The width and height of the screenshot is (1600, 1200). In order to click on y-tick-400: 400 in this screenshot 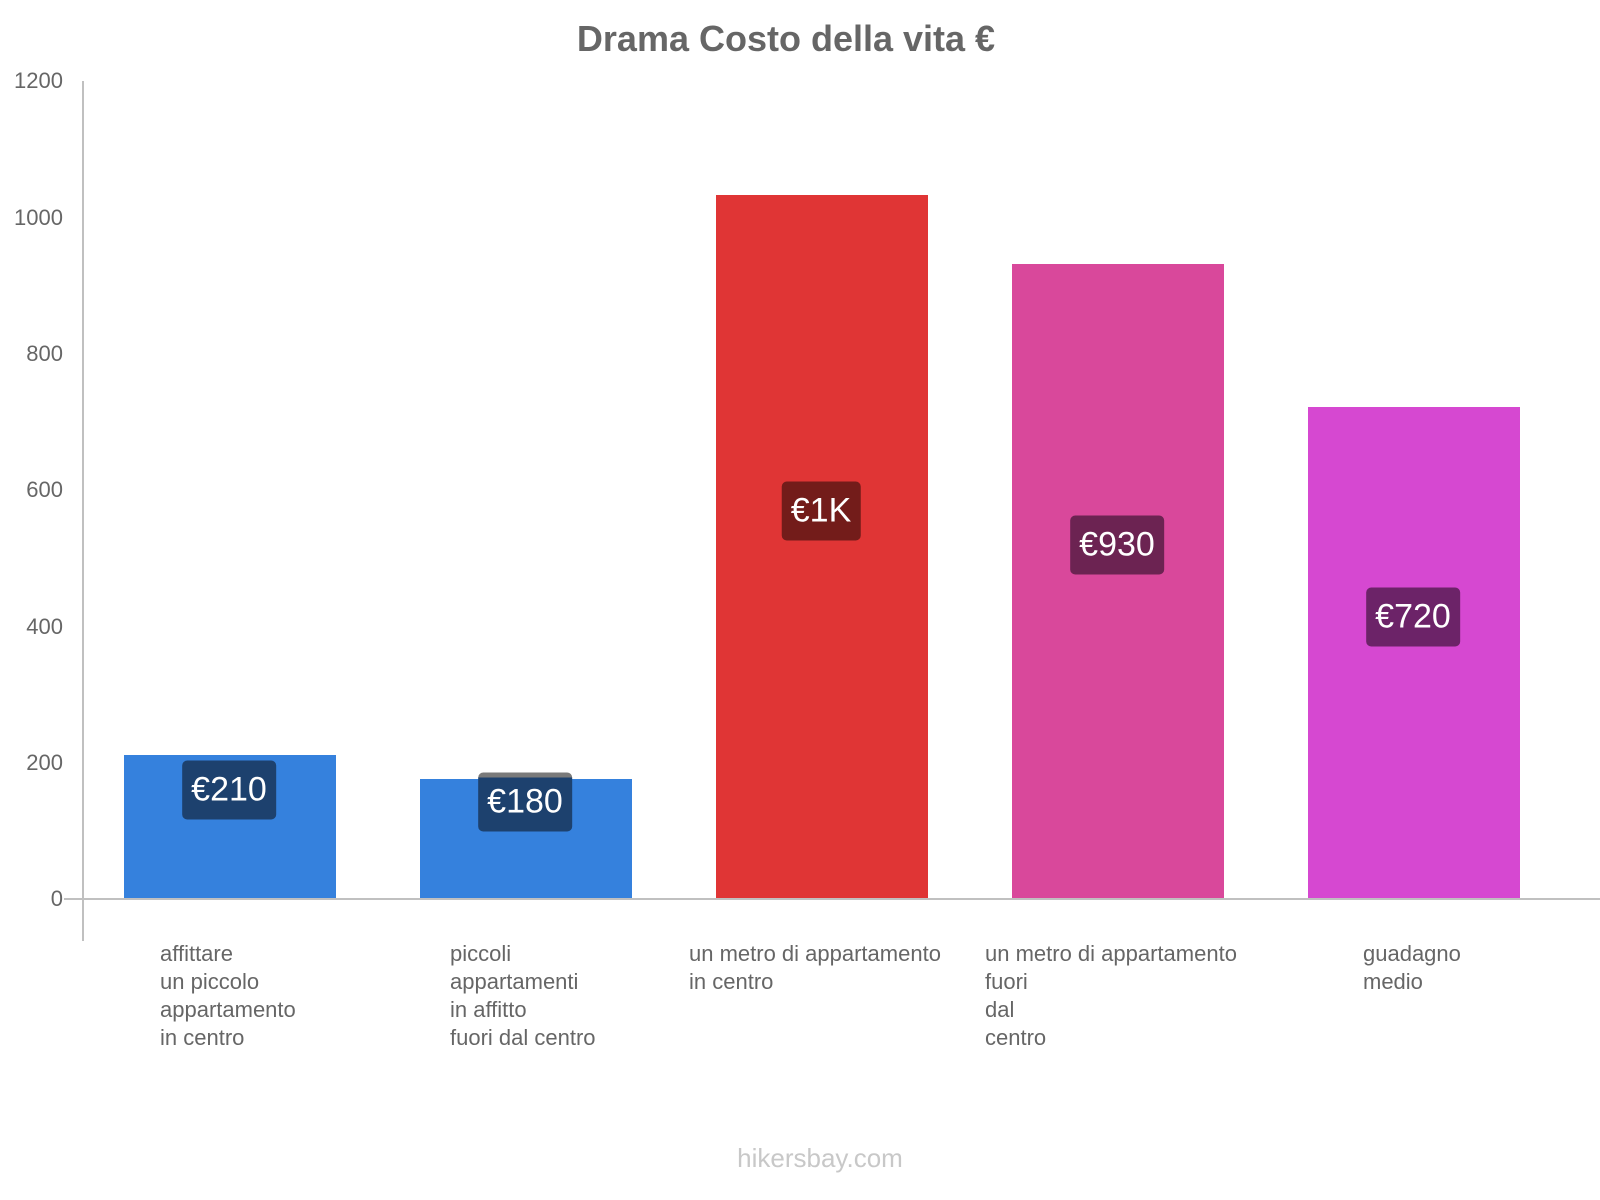, I will do `click(44, 626)`.